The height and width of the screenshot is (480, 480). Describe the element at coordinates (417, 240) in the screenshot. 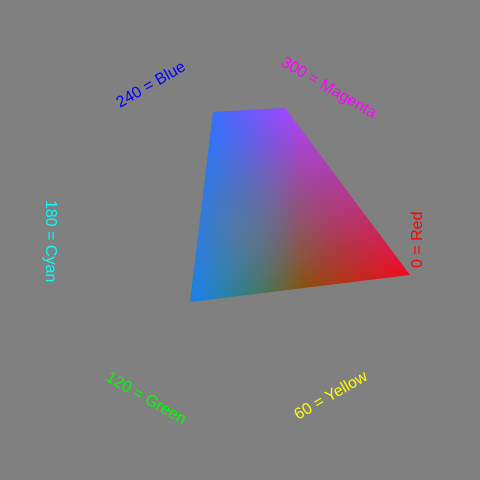

I see `hue-label-red: 0 = Red` at that location.